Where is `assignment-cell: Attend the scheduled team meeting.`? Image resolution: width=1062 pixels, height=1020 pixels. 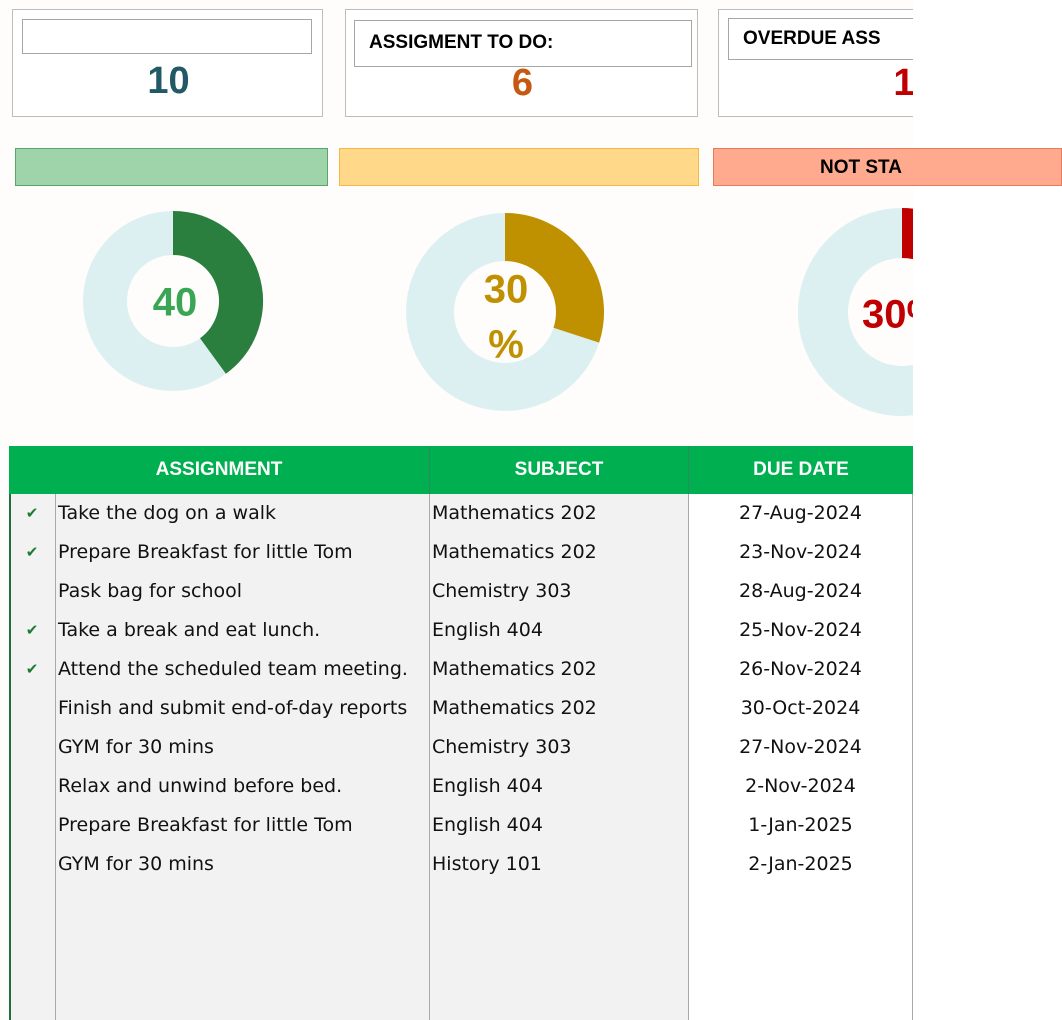 assignment-cell: Attend the scheduled team meeting. is located at coordinates (243, 669).